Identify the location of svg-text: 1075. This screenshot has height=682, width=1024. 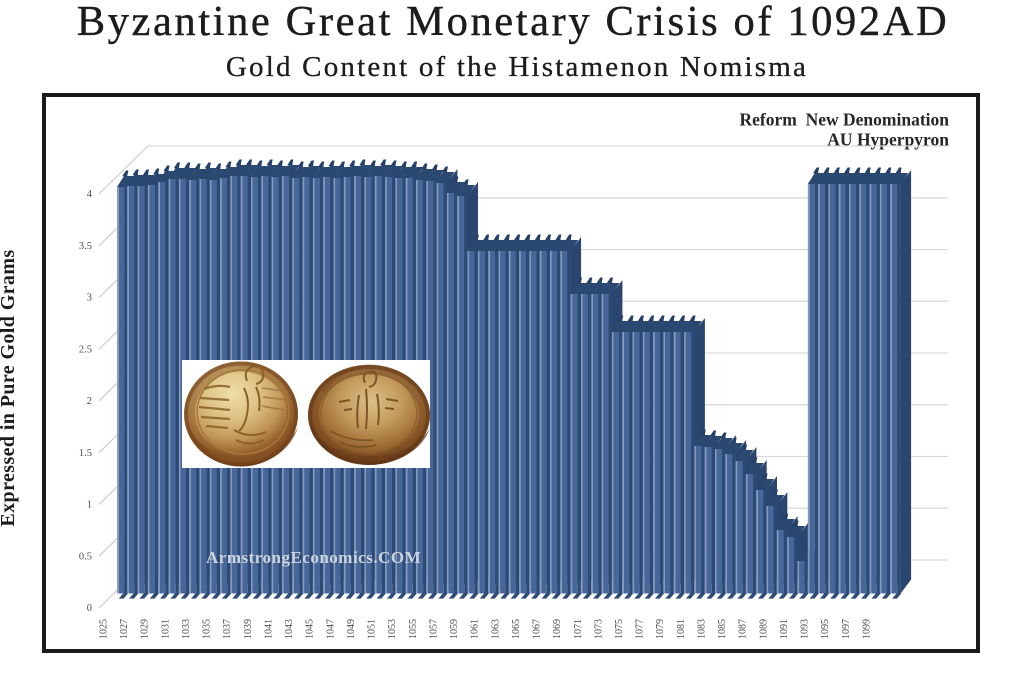
(619, 629).